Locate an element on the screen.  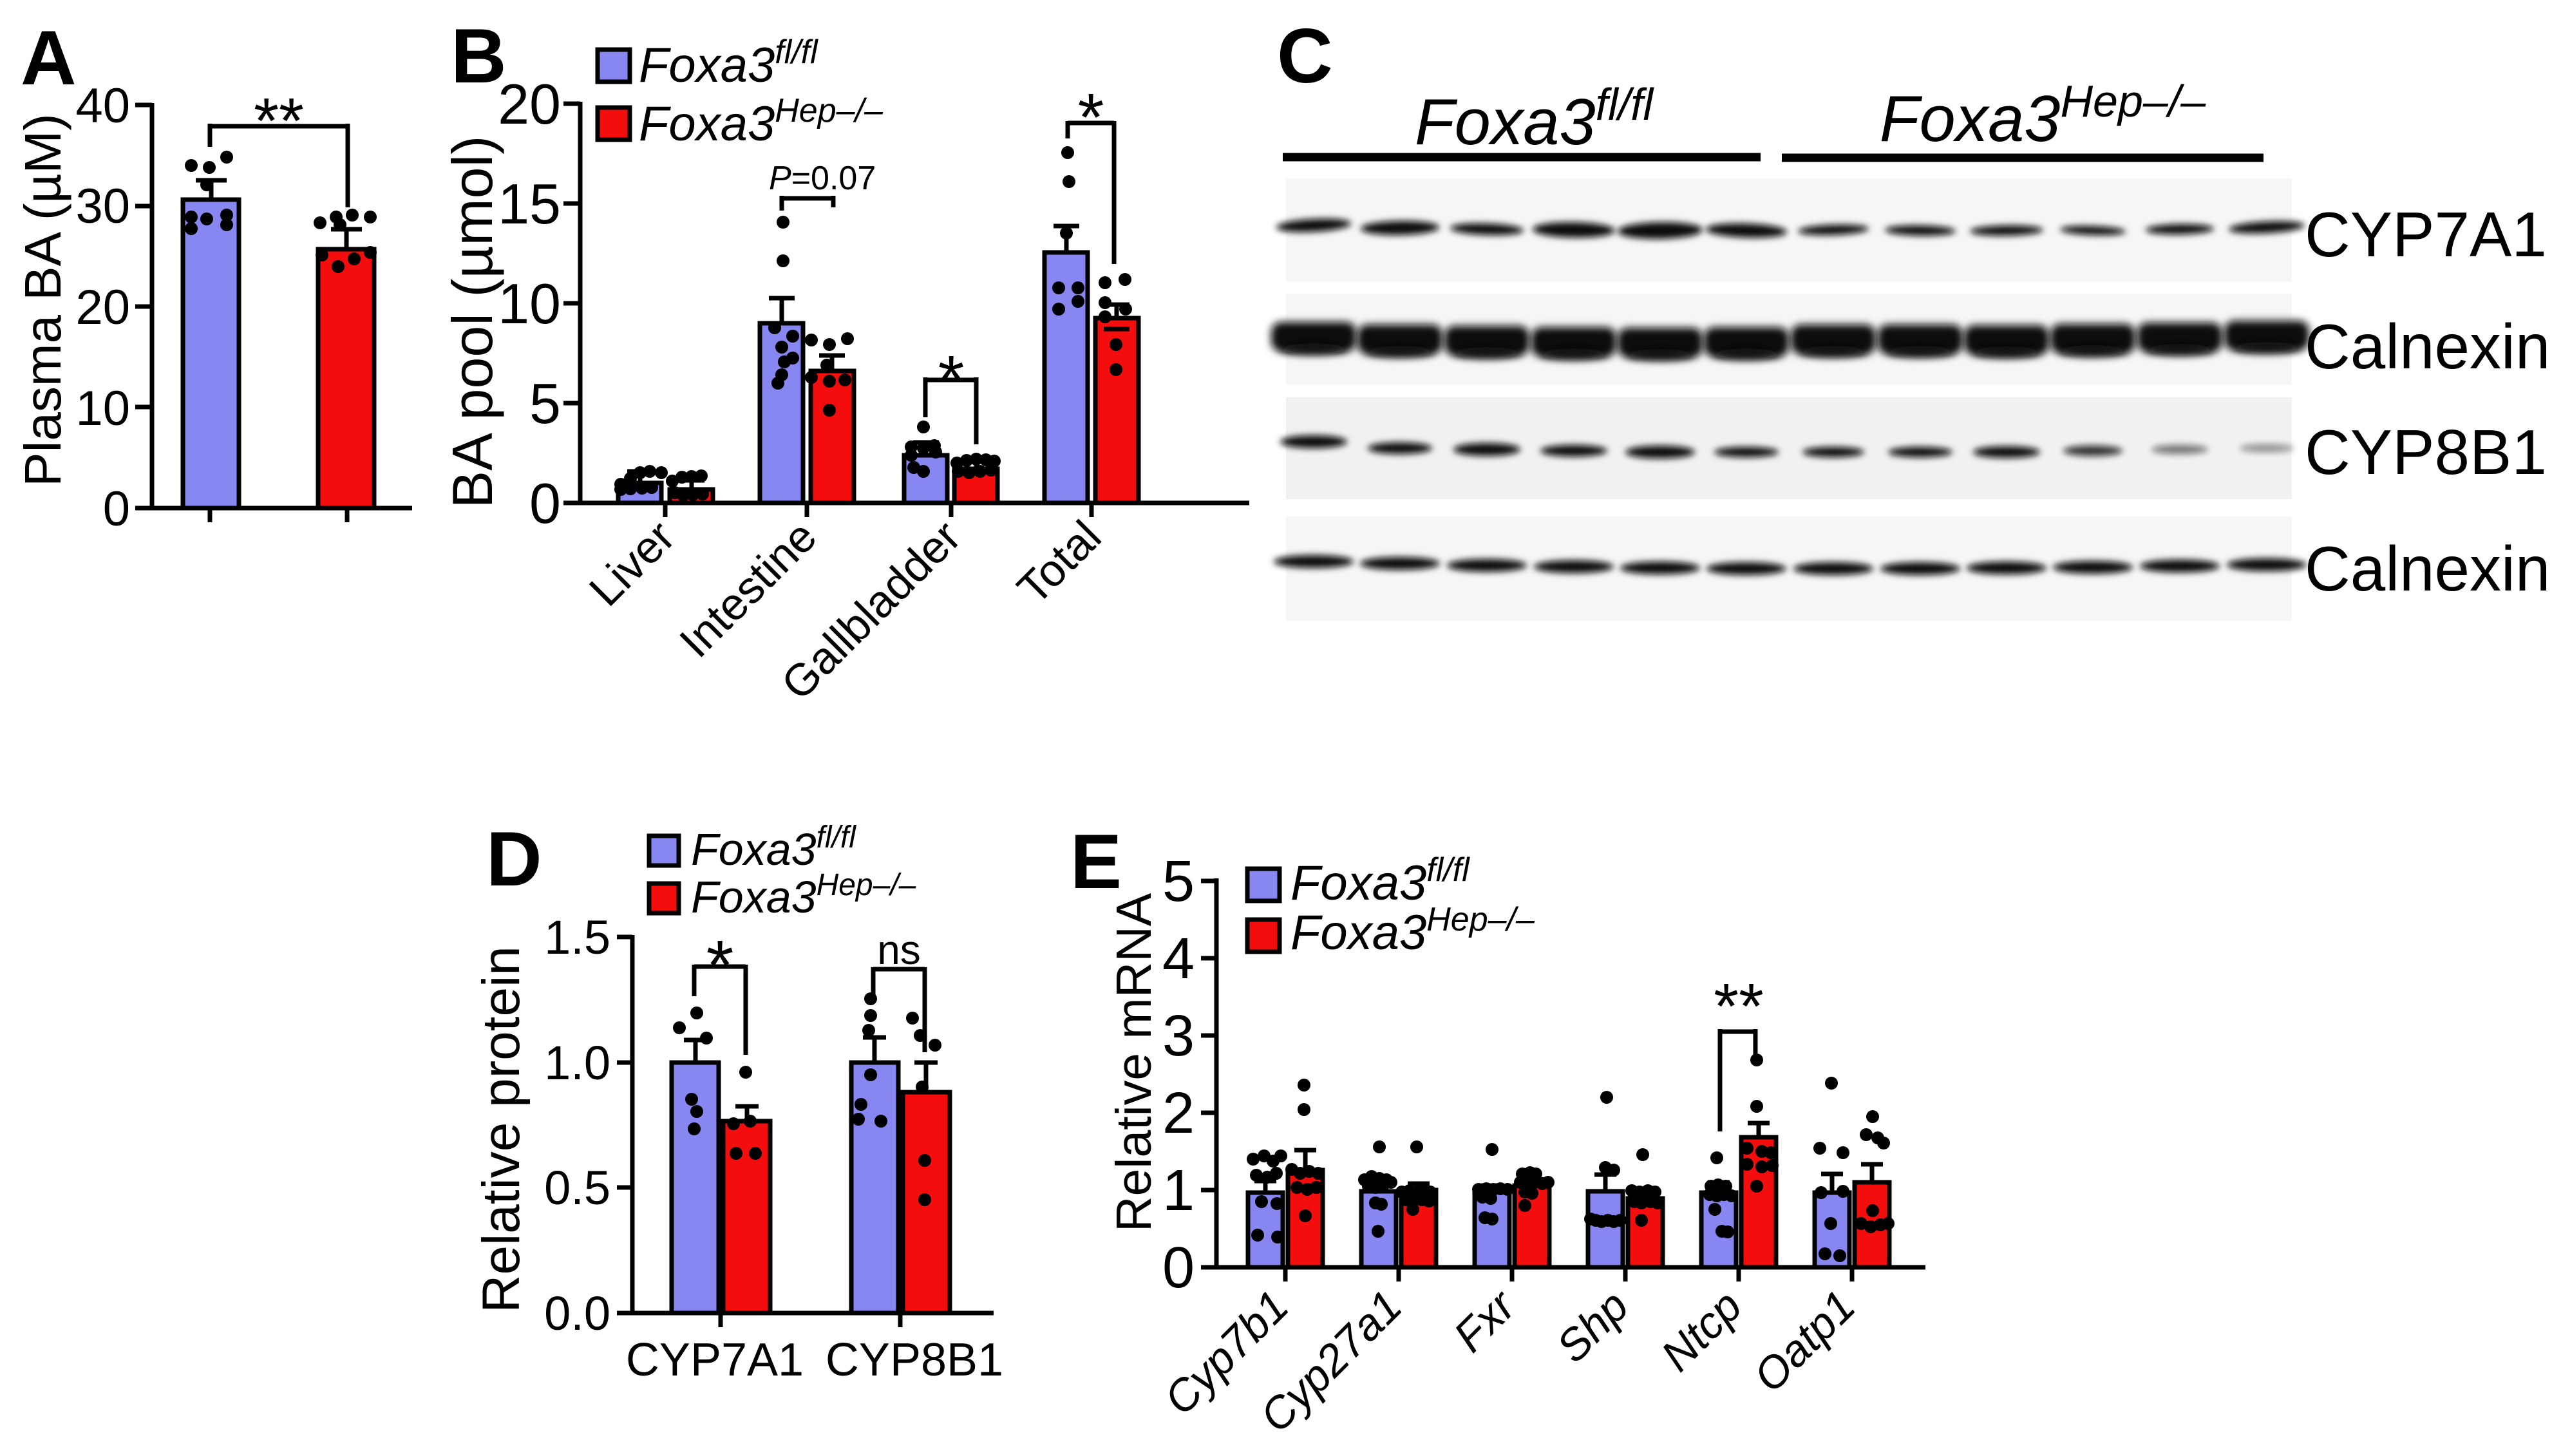
svg-text: 1 is located at coordinates (1178, 1190).